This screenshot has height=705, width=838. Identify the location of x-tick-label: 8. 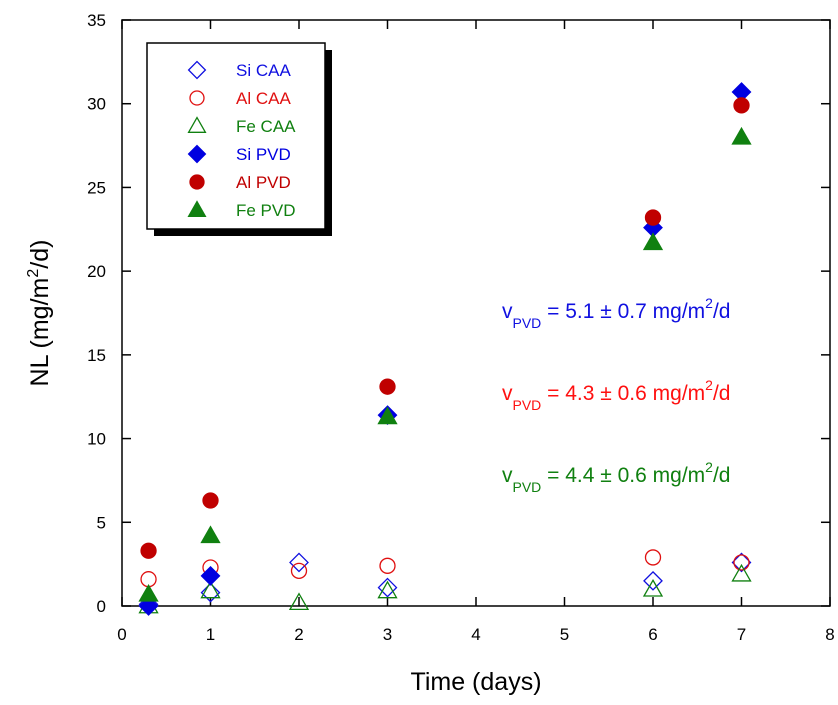
(829, 634).